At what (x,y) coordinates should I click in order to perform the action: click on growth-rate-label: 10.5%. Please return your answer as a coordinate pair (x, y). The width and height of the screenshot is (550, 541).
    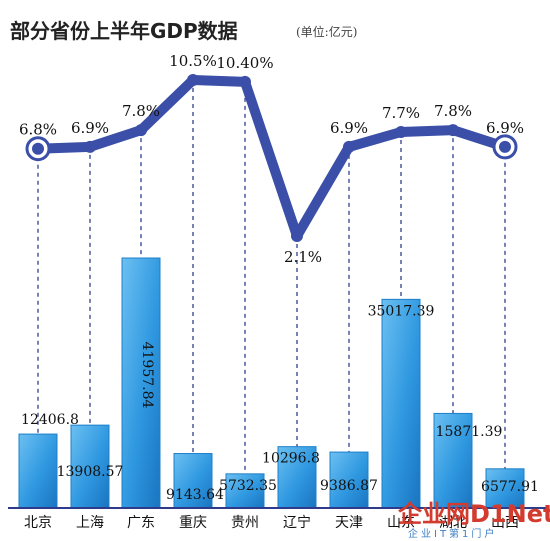
    Looking at the image, I should click on (193, 61).